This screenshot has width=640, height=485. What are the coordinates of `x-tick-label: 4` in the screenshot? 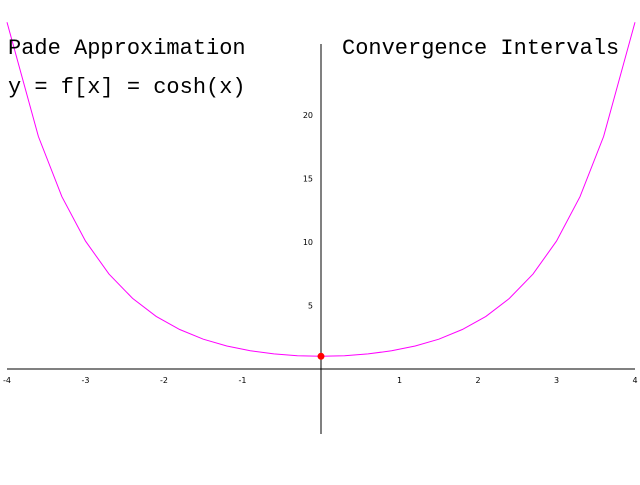 It's located at (634, 380).